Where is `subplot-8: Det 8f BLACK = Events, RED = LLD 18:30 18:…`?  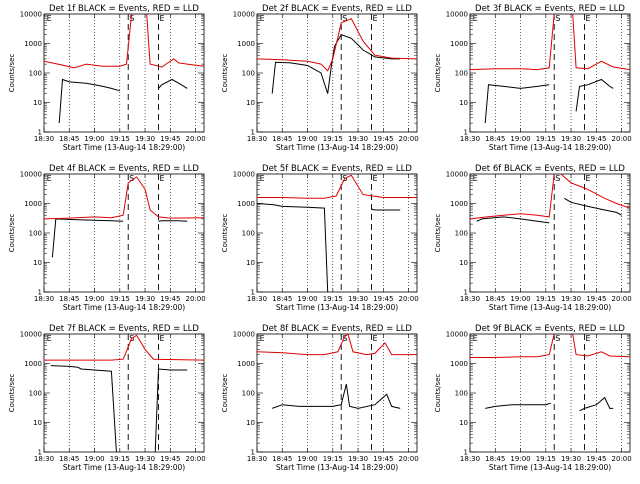
subplot-8: Det 8f BLACK = Events, RED = LLD 18:30 18:… is located at coordinates (320, 398).